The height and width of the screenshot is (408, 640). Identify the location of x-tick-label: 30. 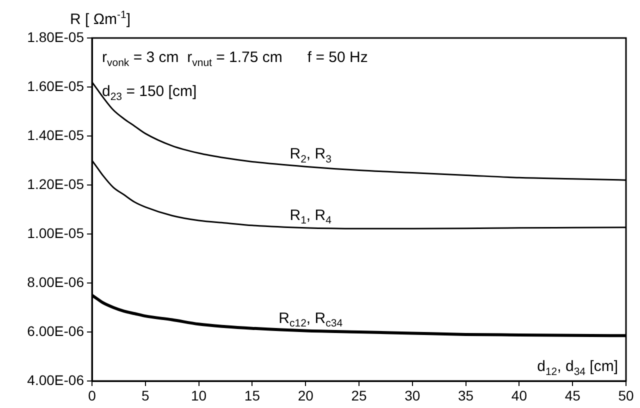
(412, 395).